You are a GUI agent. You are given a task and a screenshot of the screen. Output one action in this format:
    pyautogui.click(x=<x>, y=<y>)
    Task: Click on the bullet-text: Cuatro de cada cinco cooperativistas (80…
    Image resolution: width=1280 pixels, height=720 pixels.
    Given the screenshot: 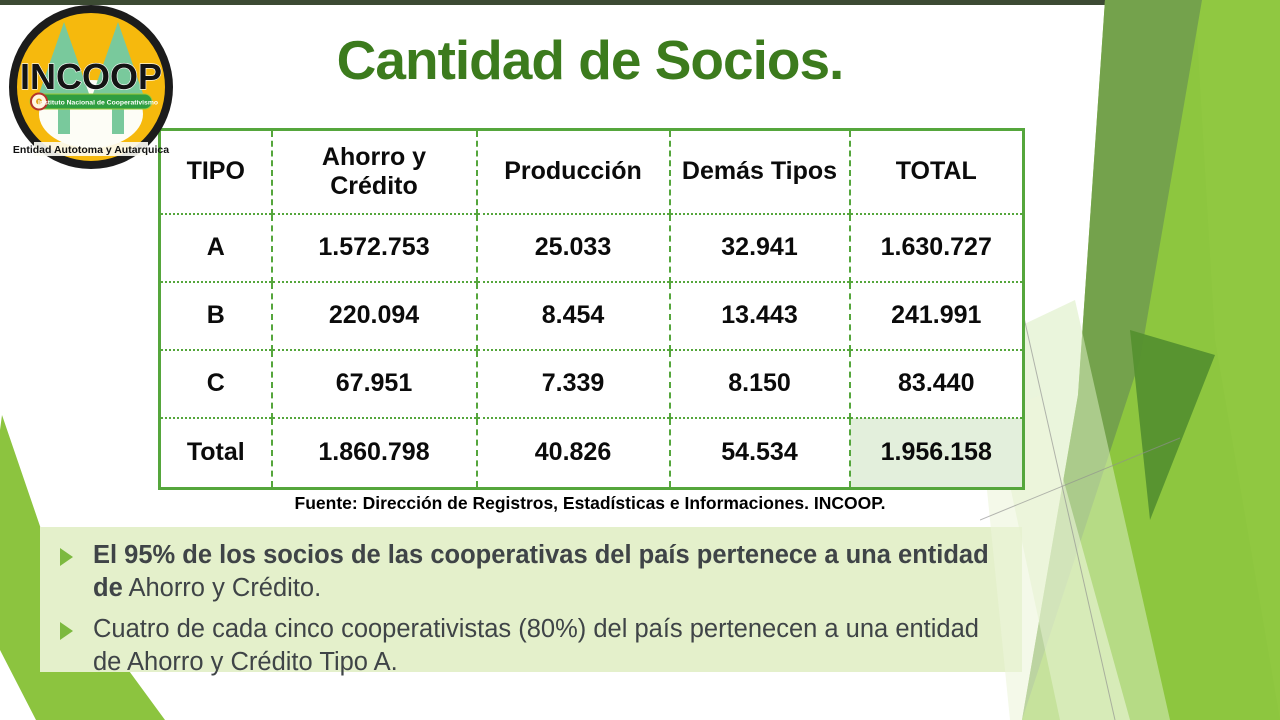 What is the action you would take?
    pyautogui.click(x=536, y=645)
    